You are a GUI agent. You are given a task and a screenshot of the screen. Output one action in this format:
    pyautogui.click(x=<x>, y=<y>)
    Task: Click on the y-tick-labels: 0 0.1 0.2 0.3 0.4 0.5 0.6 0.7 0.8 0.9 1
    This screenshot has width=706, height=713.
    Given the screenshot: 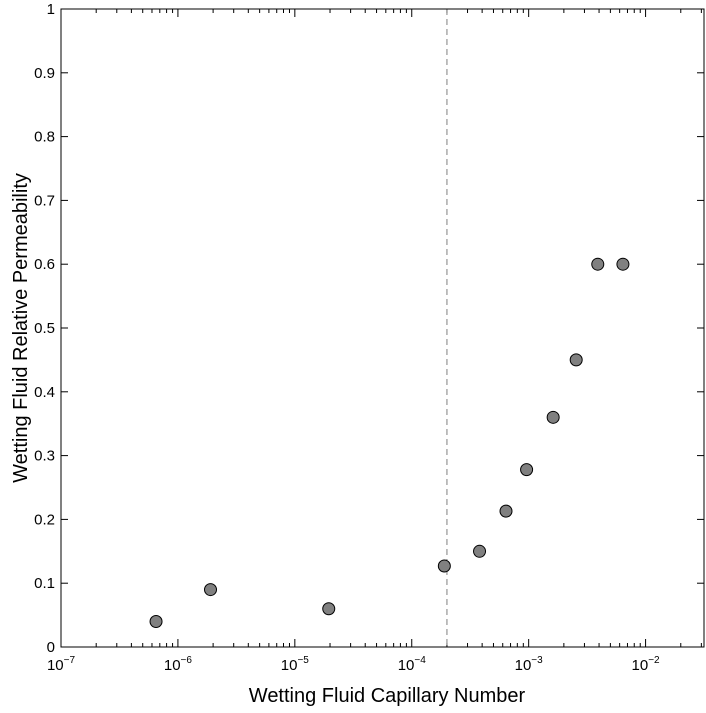 What is the action you would take?
    pyautogui.click(x=44, y=328)
    